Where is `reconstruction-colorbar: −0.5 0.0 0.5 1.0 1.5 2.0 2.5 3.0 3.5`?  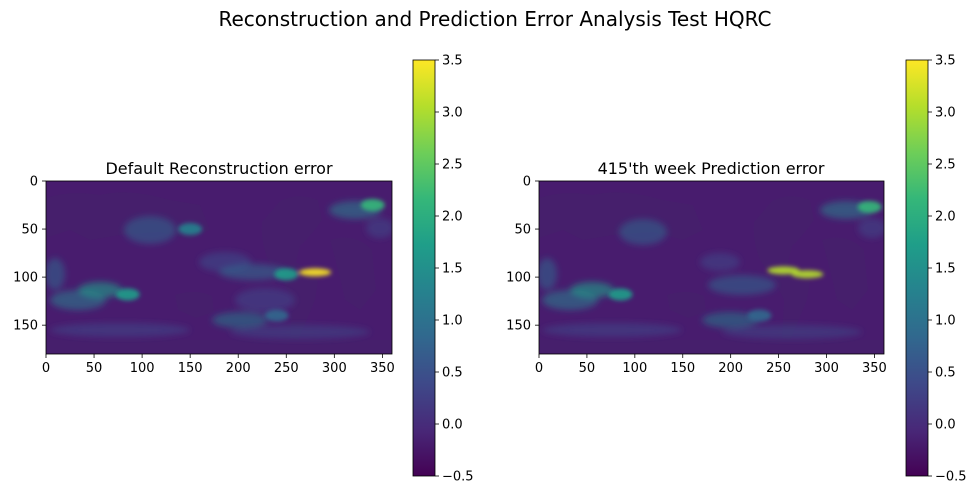
reconstruction-colorbar: −0.5 0.0 0.5 1.0 1.5 2.0 2.5 3.0 3.5 is located at coordinates (443, 269).